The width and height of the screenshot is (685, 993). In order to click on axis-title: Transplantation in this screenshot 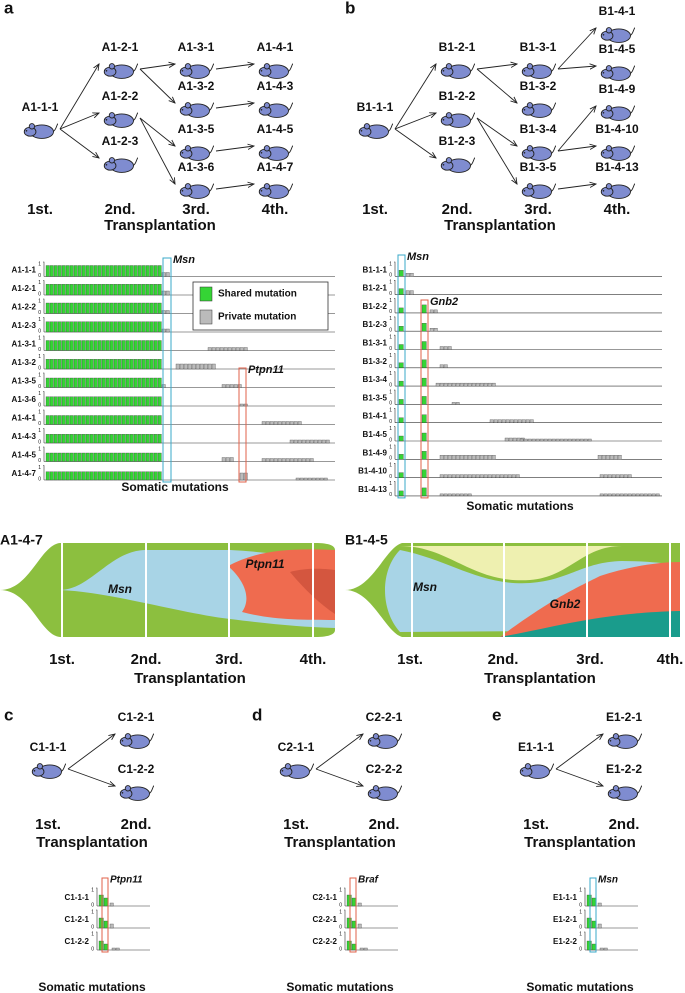, I will do `click(540, 678)`.